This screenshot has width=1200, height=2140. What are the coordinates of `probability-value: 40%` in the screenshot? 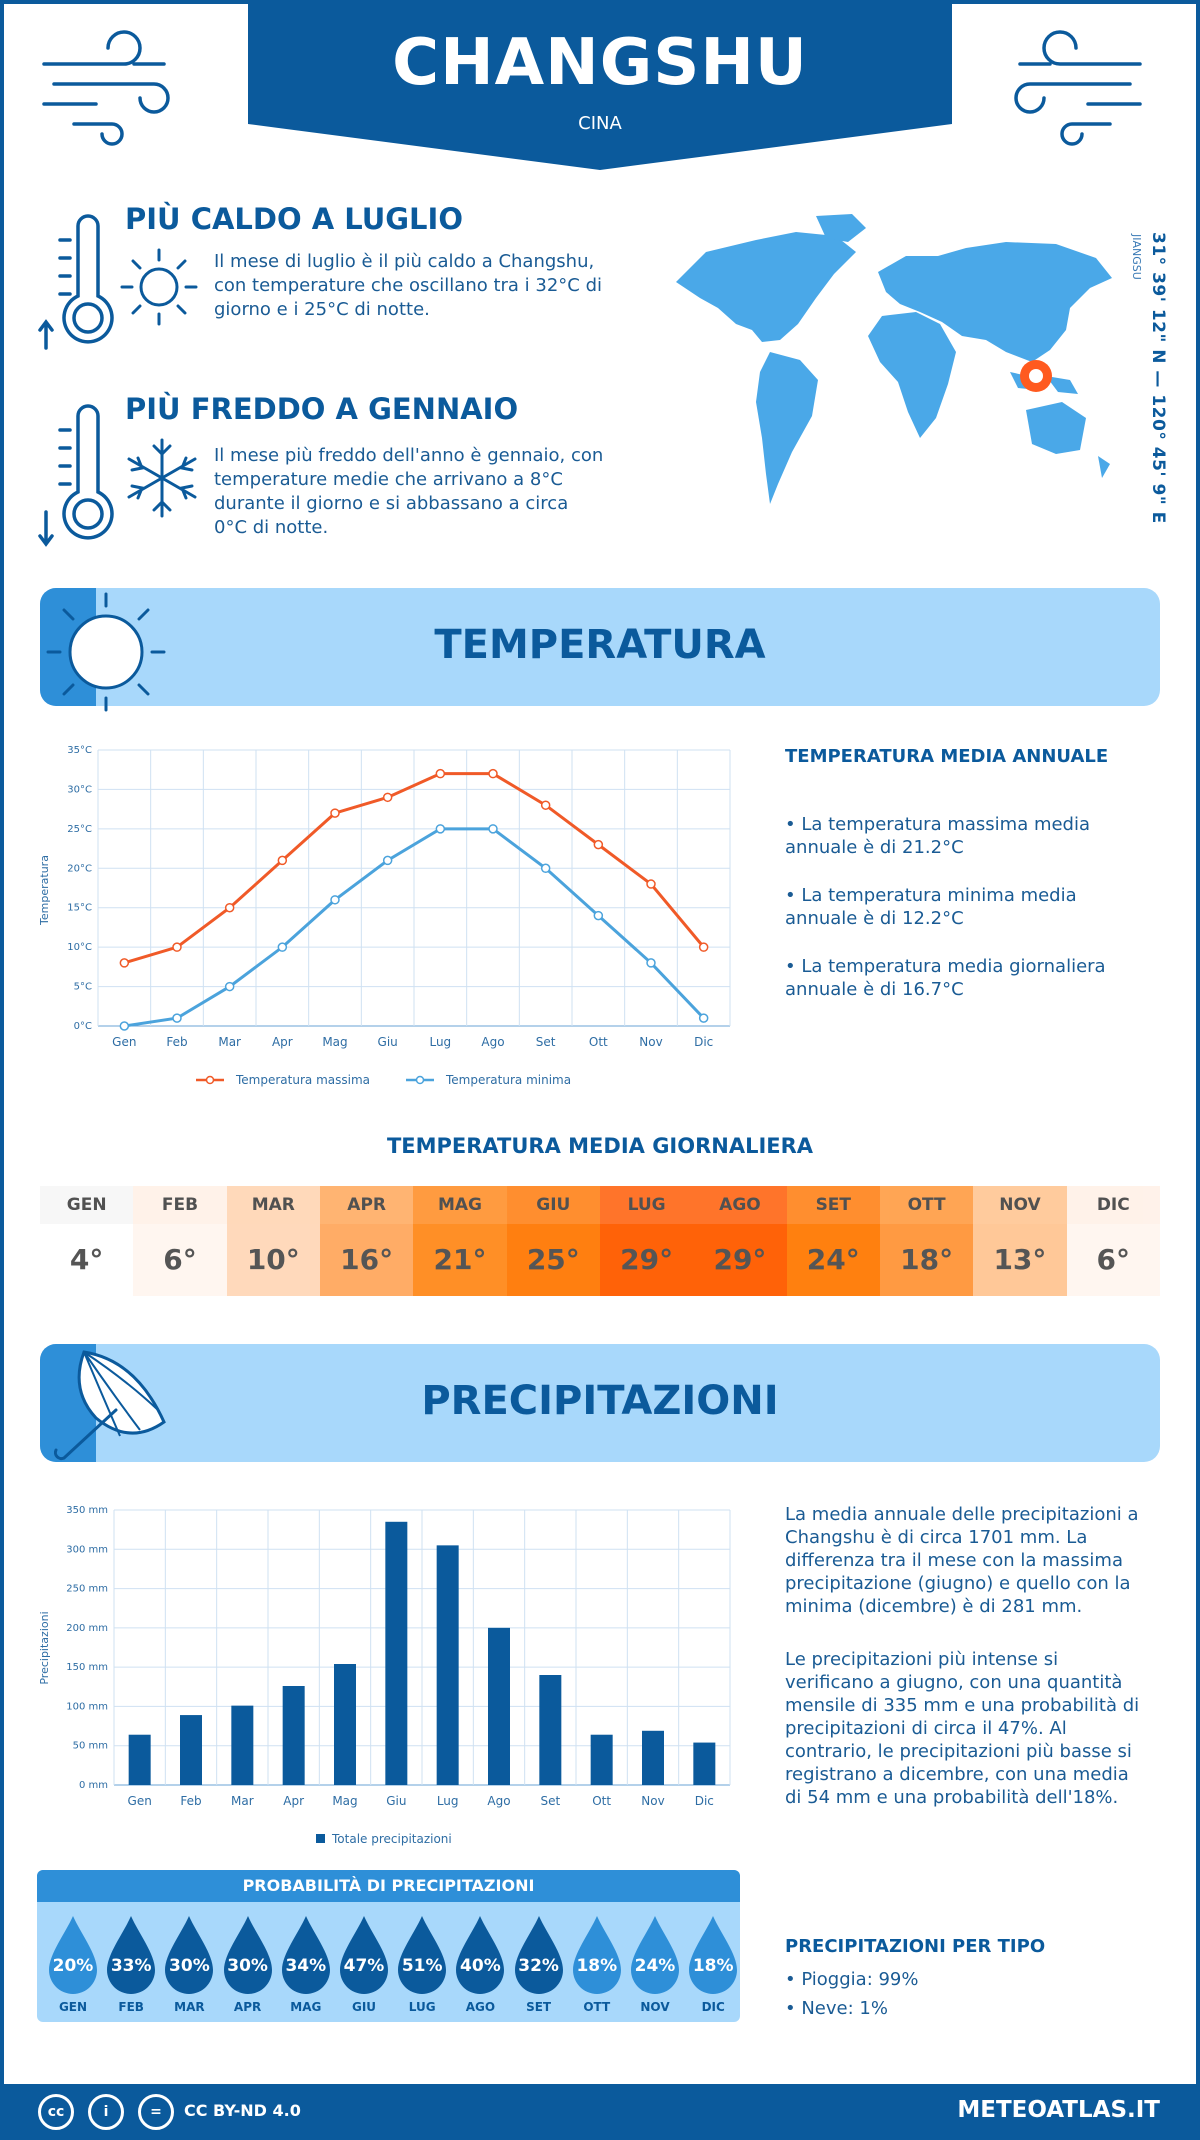 It's located at (480, 1966).